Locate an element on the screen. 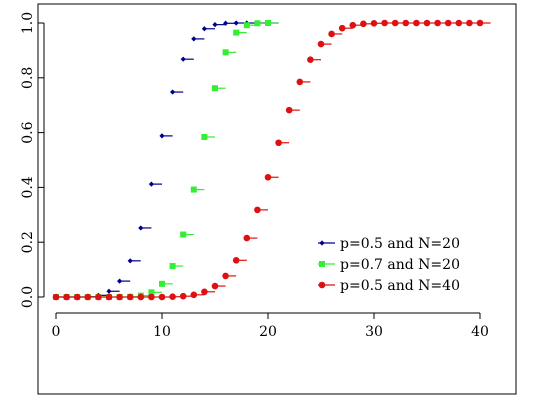  x-tick-label: 30 is located at coordinates (374, 332).